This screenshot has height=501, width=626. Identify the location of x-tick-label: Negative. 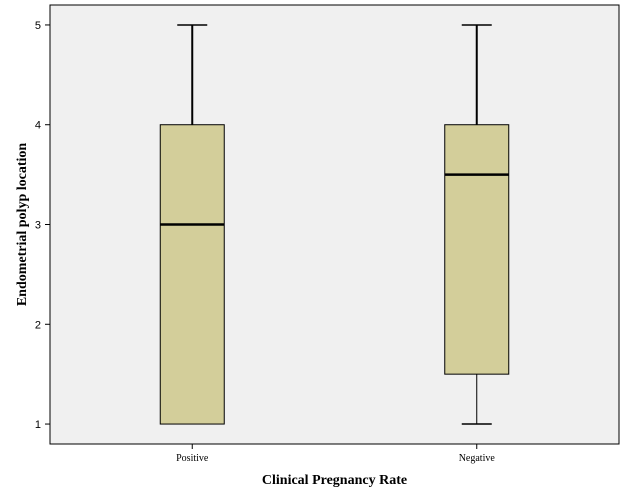
(477, 458).